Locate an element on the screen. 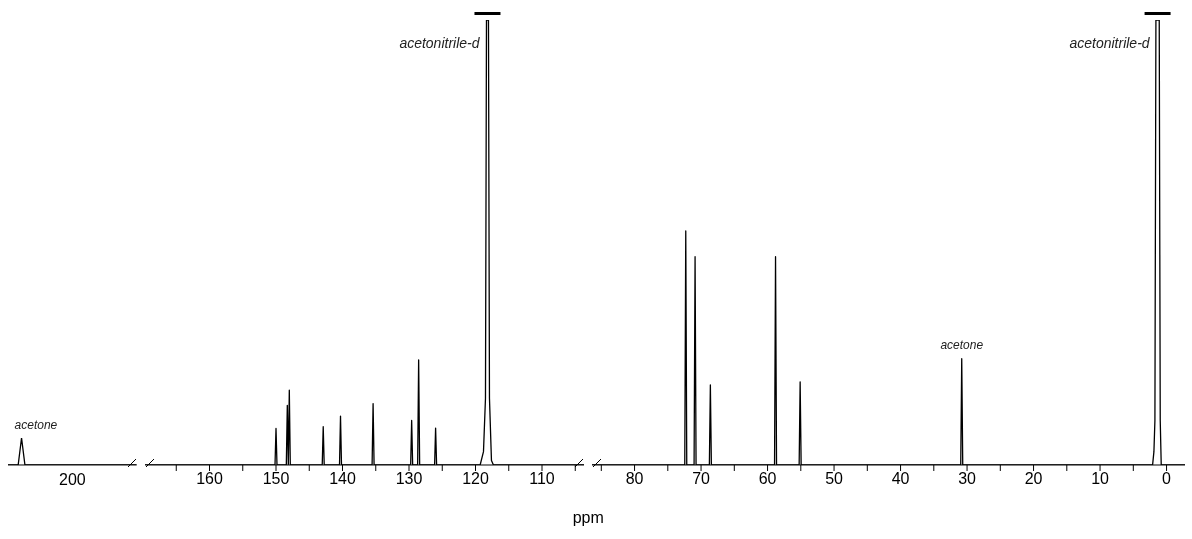  text: acetone is located at coordinates (36, 425).